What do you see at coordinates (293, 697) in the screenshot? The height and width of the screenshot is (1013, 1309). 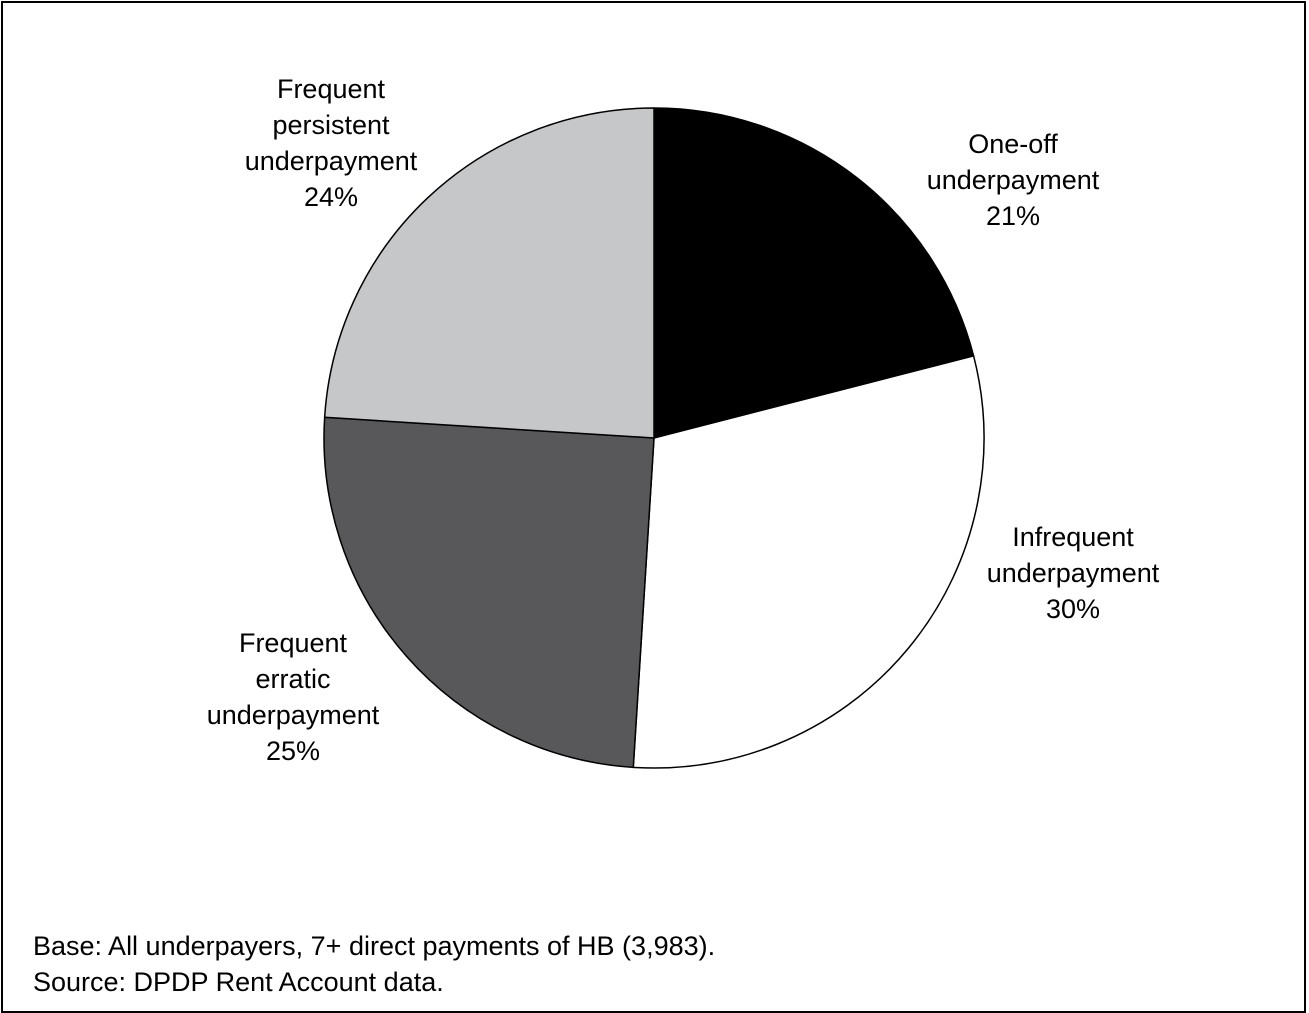 I see `slice-label-3: Frequent erratic underpayment 25%` at bounding box center [293, 697].